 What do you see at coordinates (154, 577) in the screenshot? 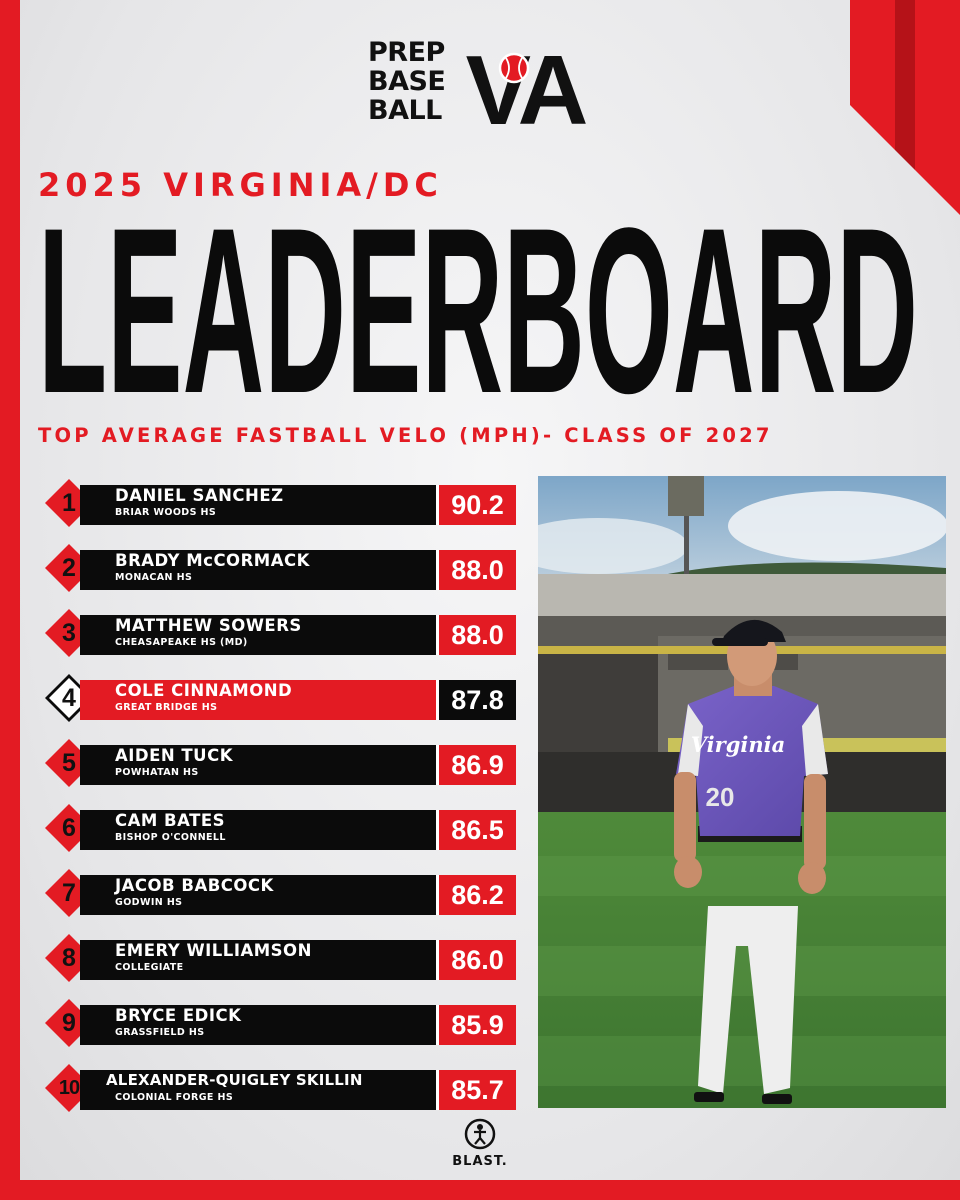
I see `player-school: MONACAN HS` at bounding box center [154, 577].